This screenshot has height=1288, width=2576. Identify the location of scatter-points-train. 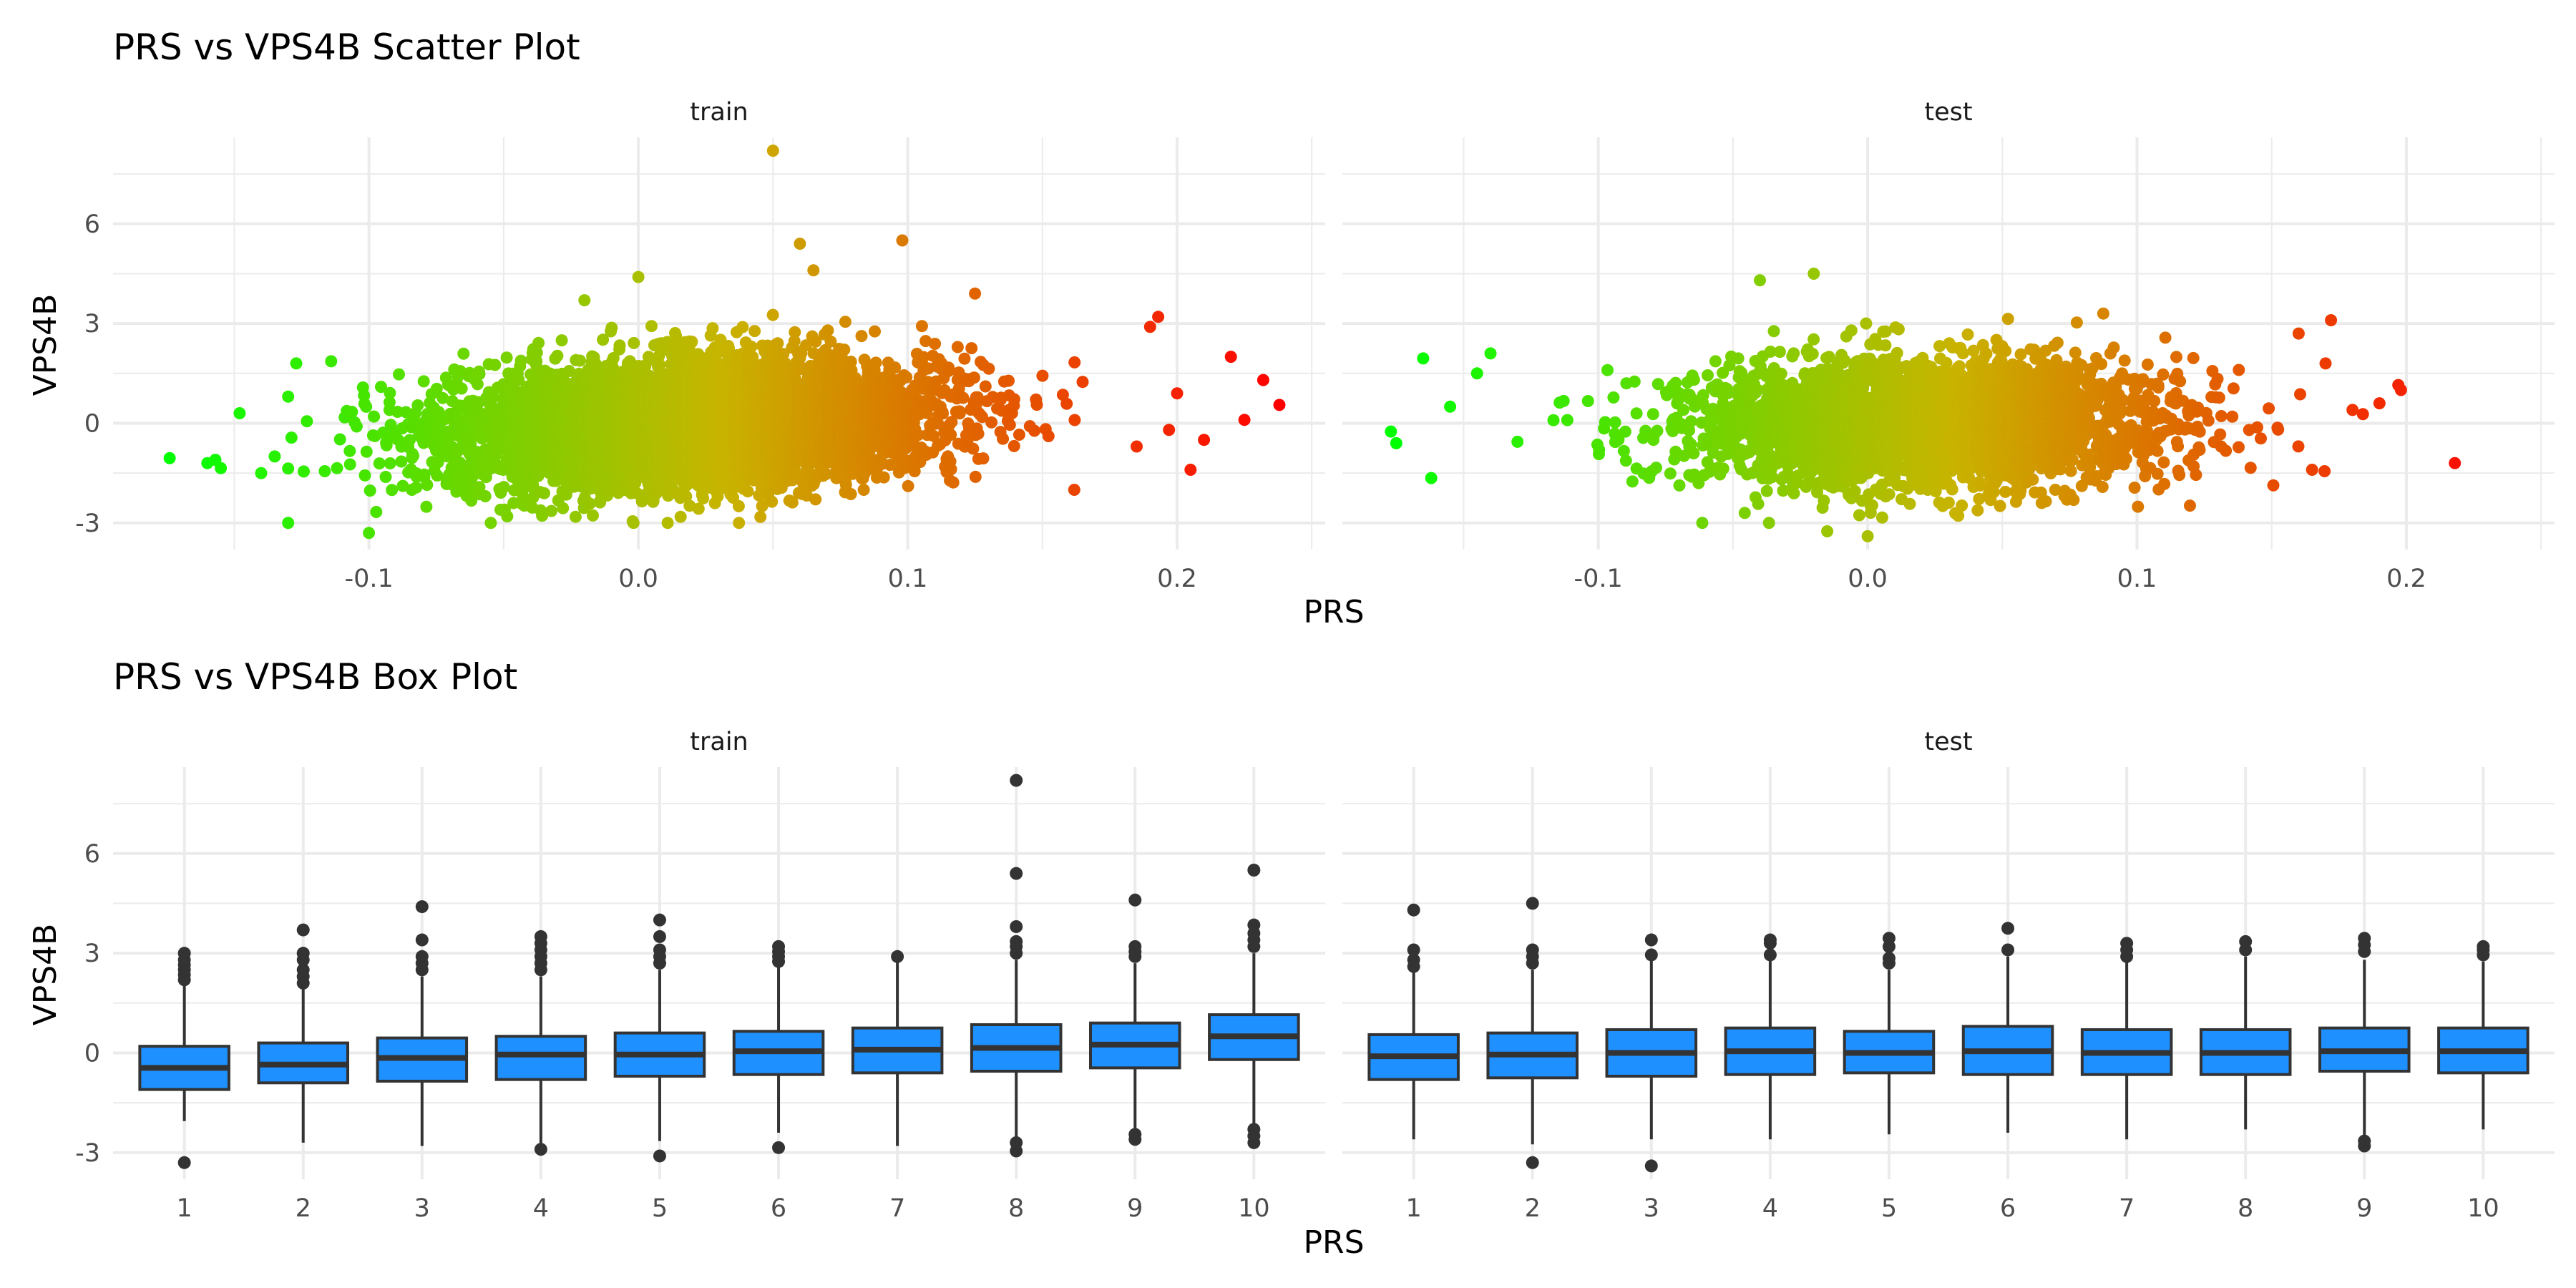
(724, 342).